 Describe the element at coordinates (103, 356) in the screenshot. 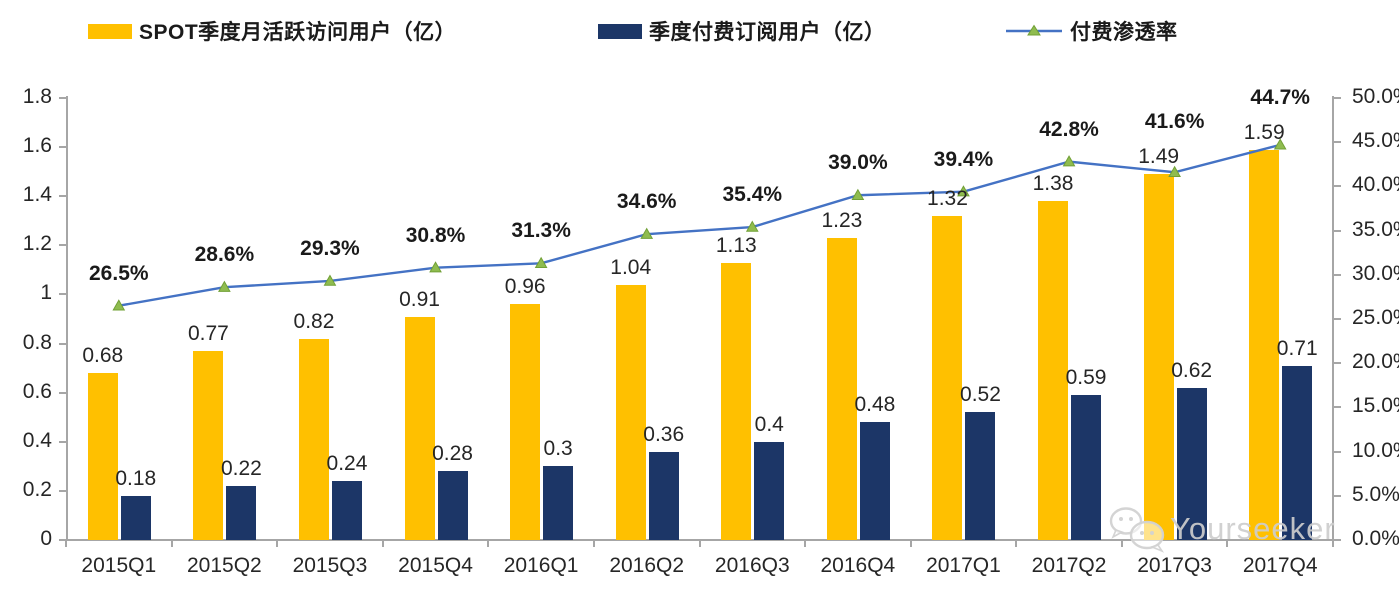

I see `mau-value-label: 0.68` at that location.